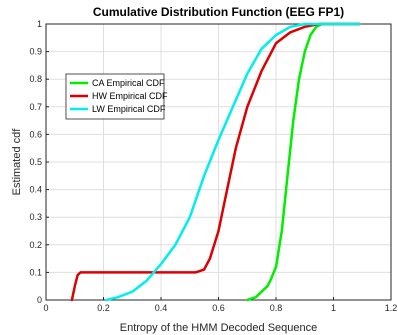  What do you see at coordinates (39, 24) in the screenshot?
I see `y-tick-label: 1` at bounding box center [39, 24].